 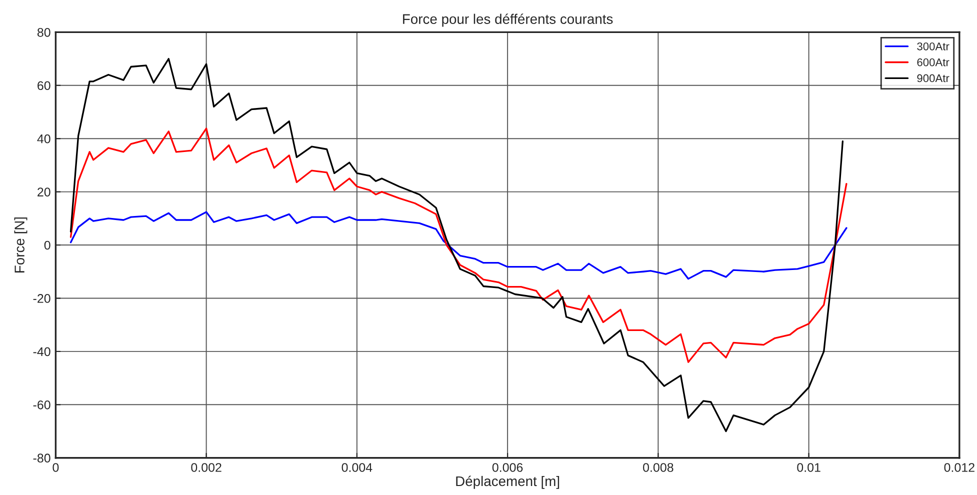 What do you see at coordinates (933, 78) in the screenshot?
I see `legend-label: 900Atr` at bounding box center [933, 78].